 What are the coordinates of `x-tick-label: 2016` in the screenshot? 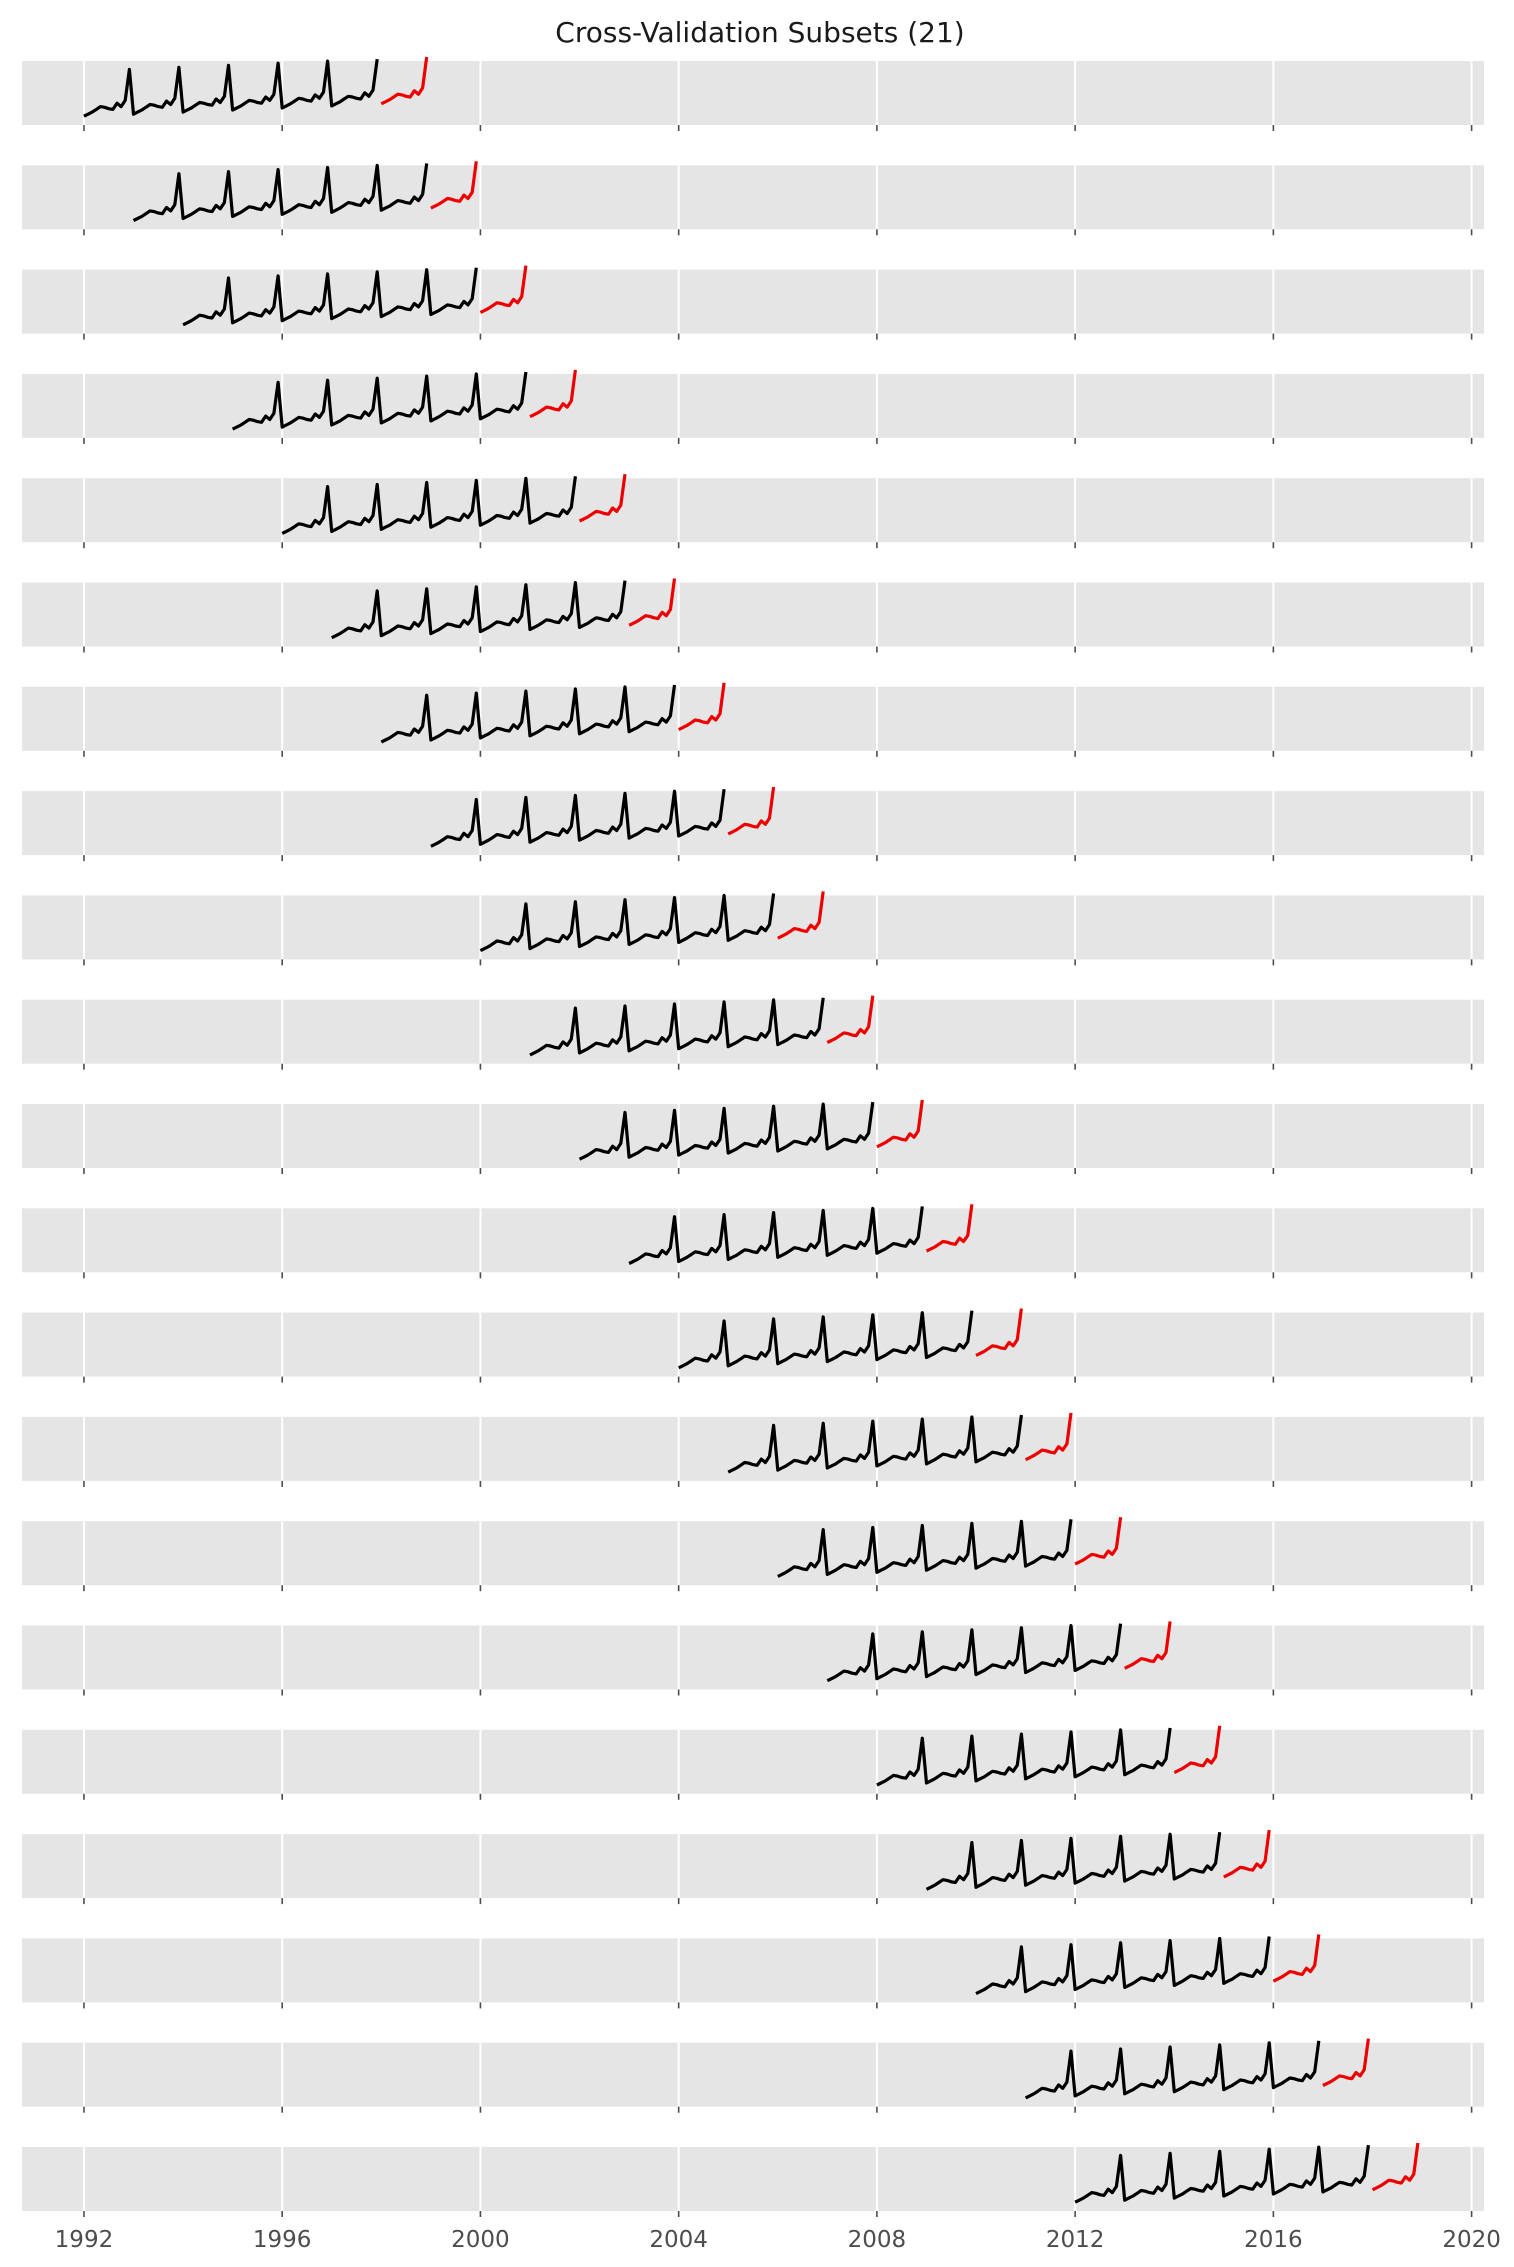 It's located at (1273, 2240).